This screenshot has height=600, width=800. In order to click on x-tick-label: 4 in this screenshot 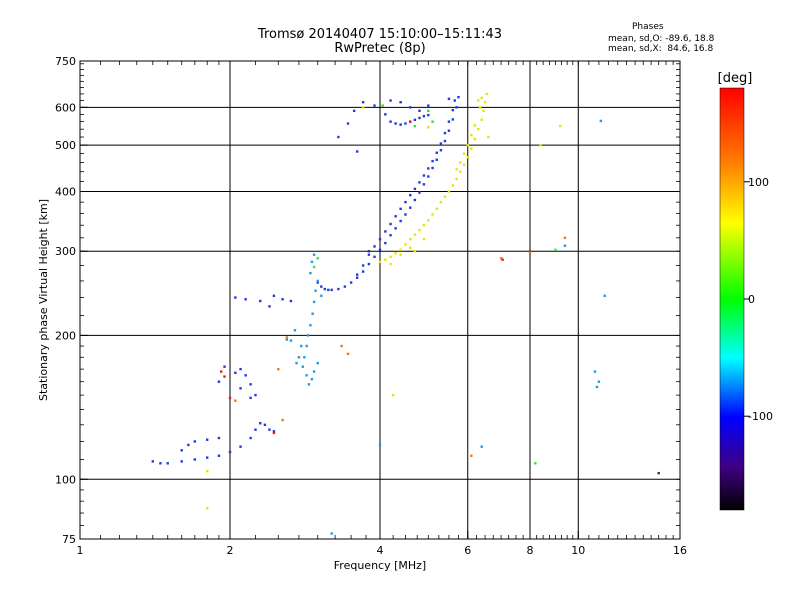, I will do `click(380, 550)`.